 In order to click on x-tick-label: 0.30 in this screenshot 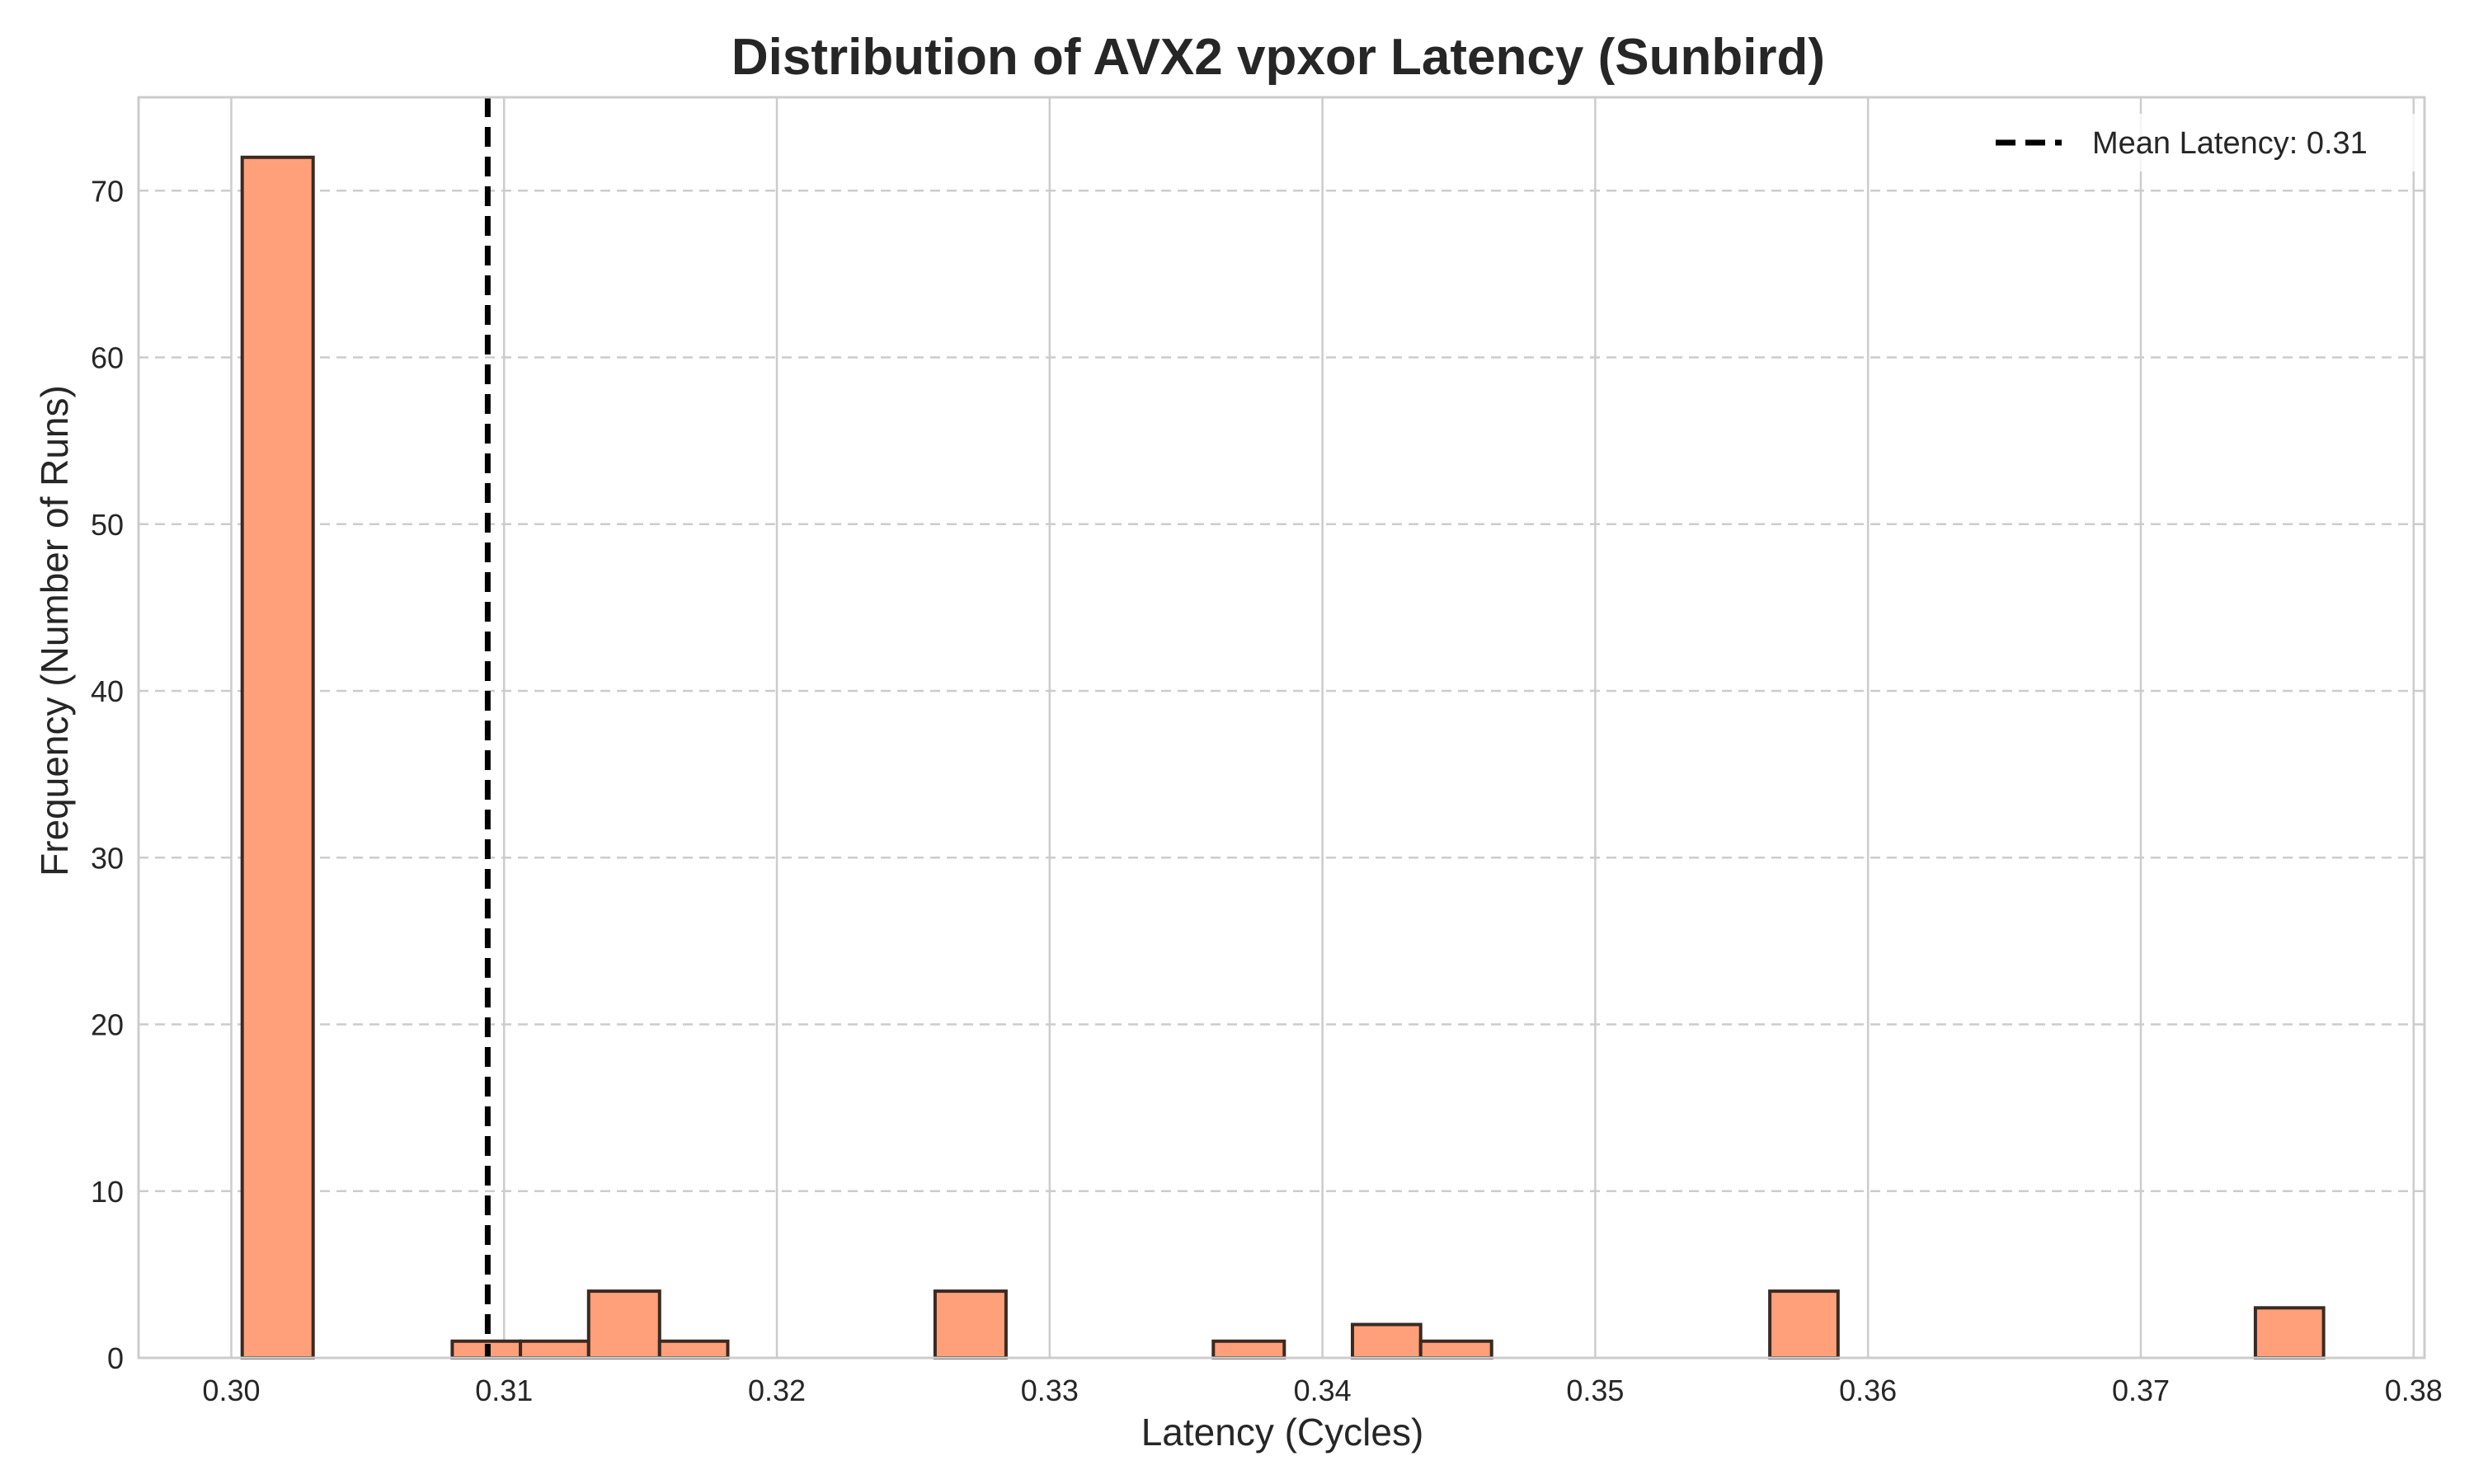, I will do `click(231, 1390)`.